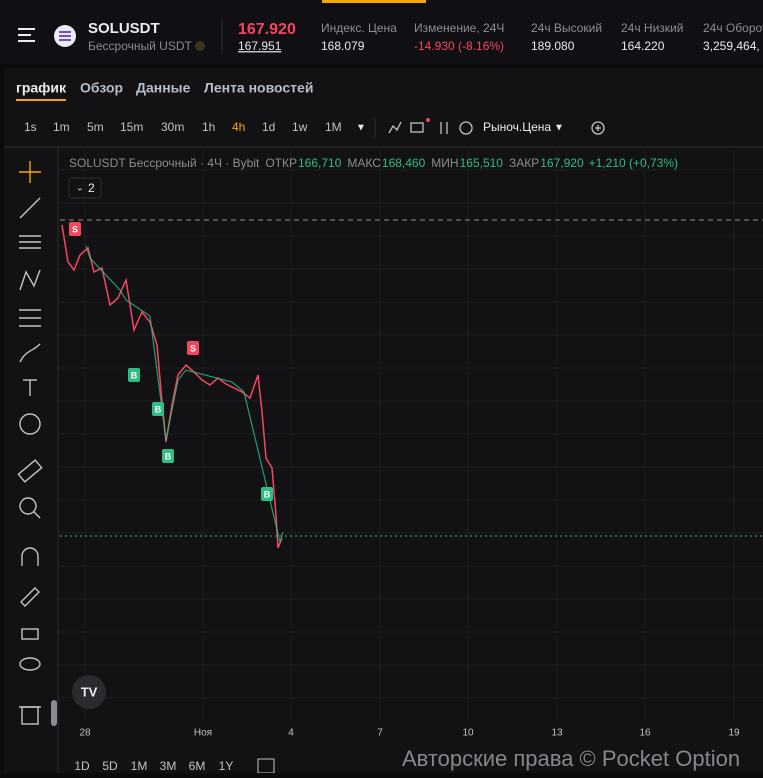 The height and width of the screenshot is (778, 763). Describe the element at coordinates (733, 28) in the screenshot. I see `stat-label: 24ч Оборот` at that location.